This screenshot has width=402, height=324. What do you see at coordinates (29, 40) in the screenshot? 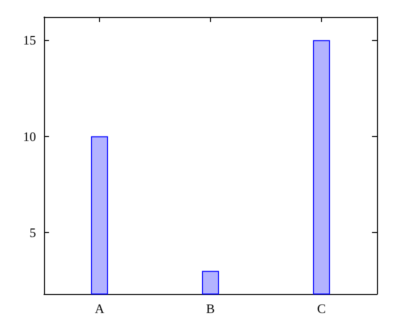
I see `y-tick-label: 15` at bounding box center [29, 40].